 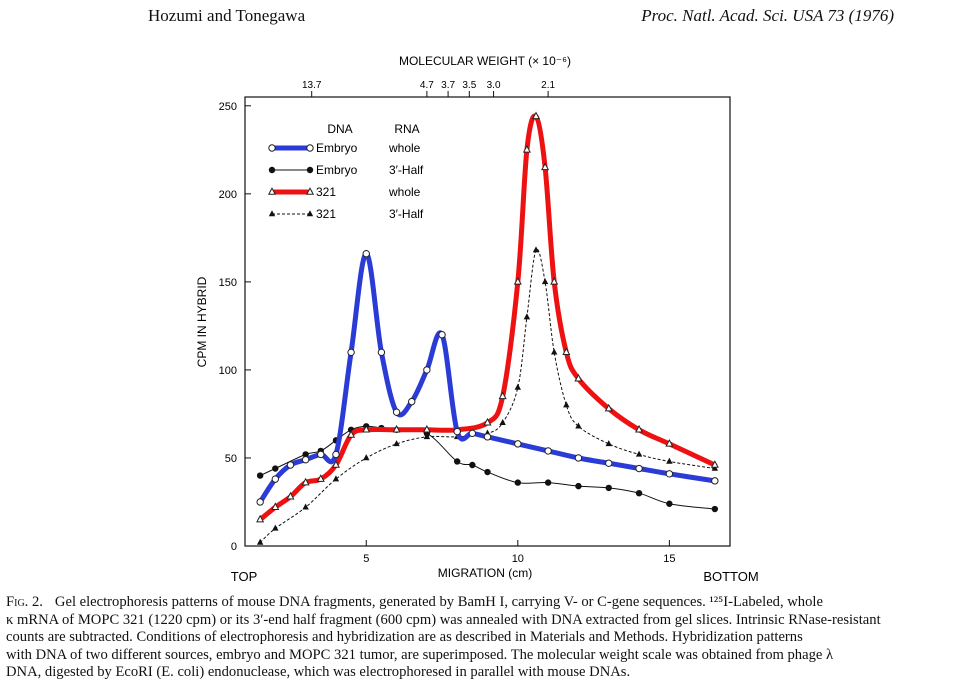 What do you see at coordinates (231, 459) in the screenshot?
I see `y-tick-label: 50` at bounding box center [231, 459].